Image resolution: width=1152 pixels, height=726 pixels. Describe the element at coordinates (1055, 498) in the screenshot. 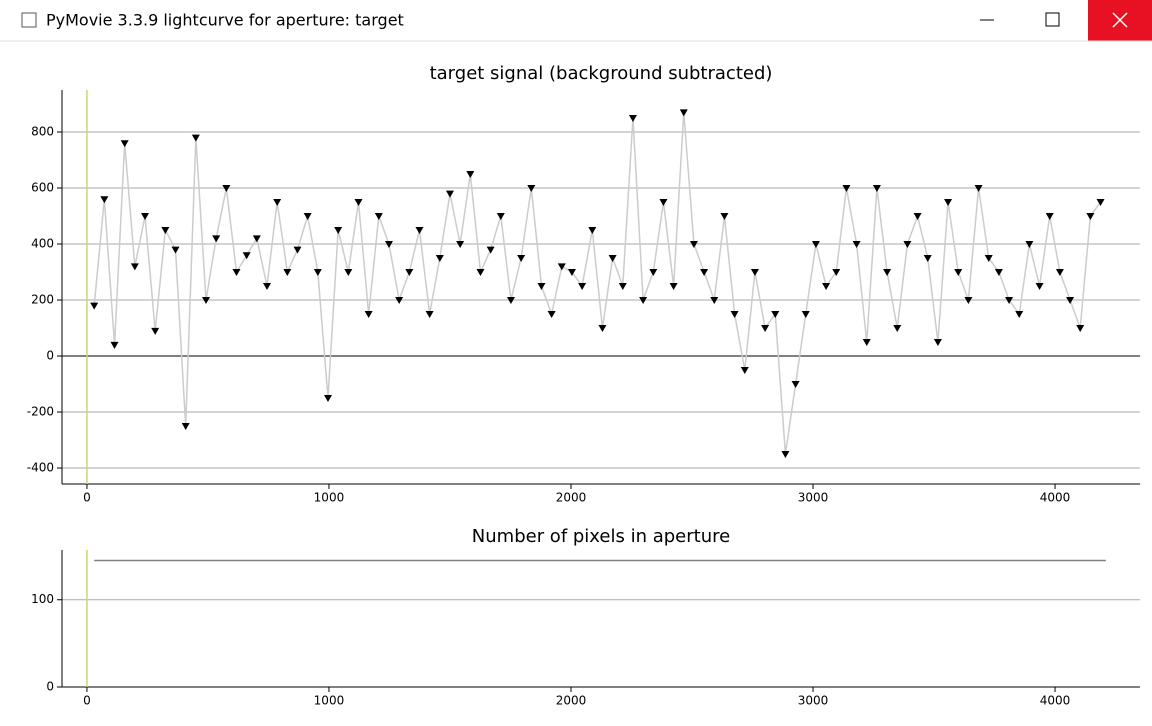

I see `x-tick-label: 4000` at that location.